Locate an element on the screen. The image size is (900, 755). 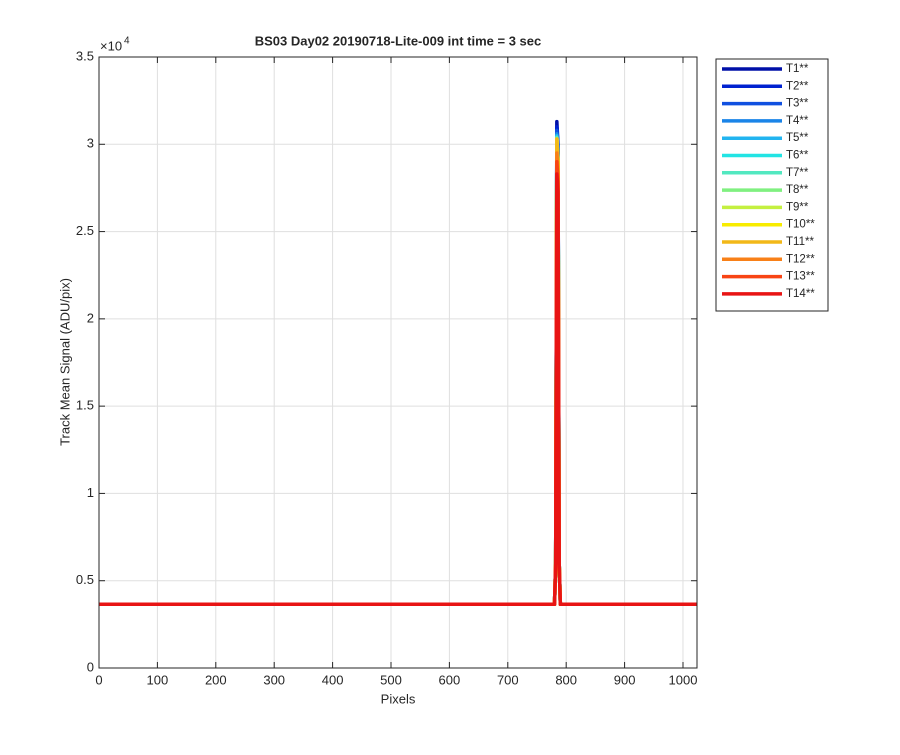
x-axis-label: Pixels is located at coordinates (398, 698).